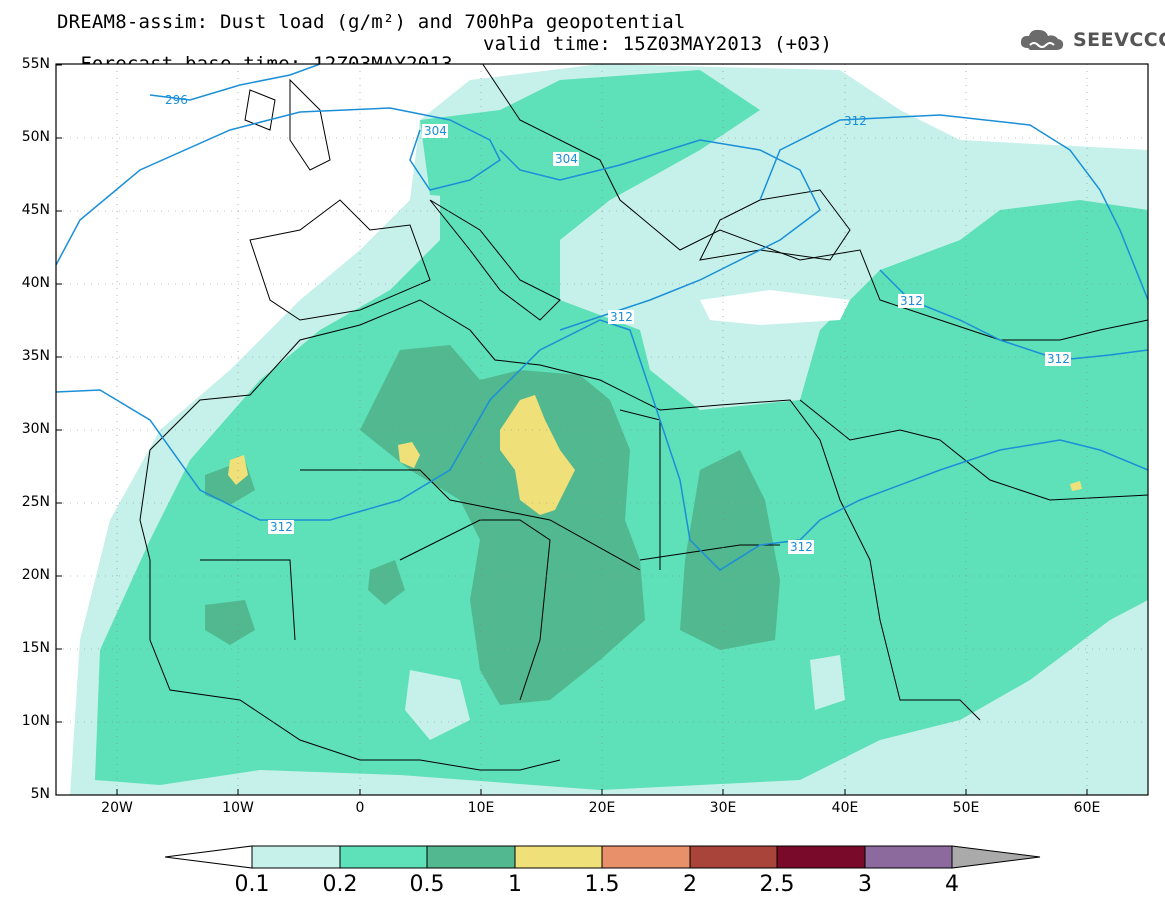 The image size is (1165, 907). I want to click on colorbar-label: 0.2, so click(340, 884).